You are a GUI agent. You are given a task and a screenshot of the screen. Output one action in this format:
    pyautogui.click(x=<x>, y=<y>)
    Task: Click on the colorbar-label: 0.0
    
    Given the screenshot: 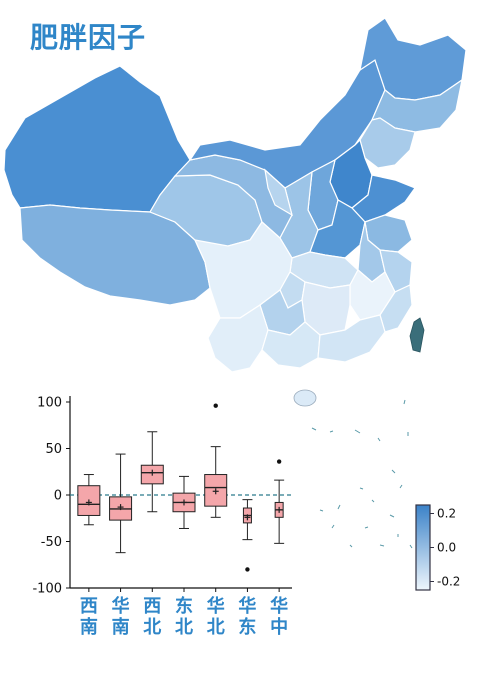 What is the action you would take?
    pyautogui.click(x=446, y=548)
    